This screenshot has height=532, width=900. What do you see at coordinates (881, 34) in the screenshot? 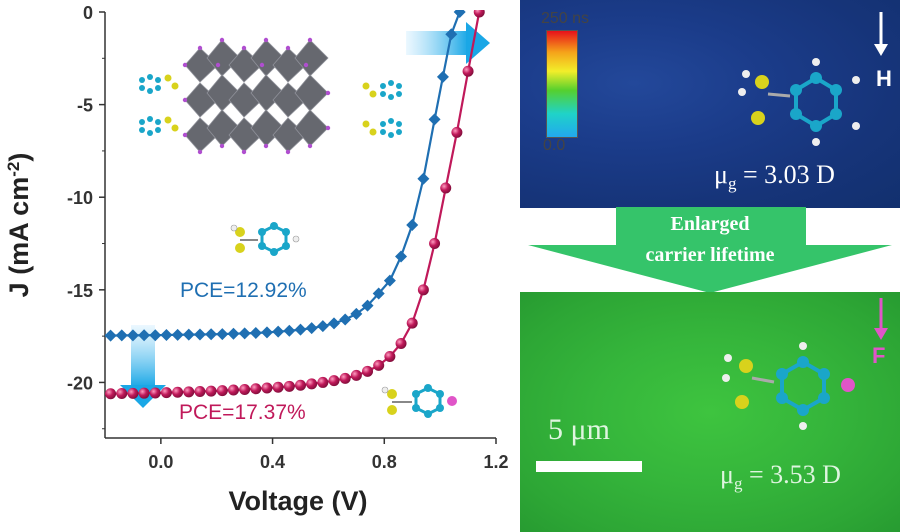
I see `down-arrow-h` at bounding box center [881, 34].